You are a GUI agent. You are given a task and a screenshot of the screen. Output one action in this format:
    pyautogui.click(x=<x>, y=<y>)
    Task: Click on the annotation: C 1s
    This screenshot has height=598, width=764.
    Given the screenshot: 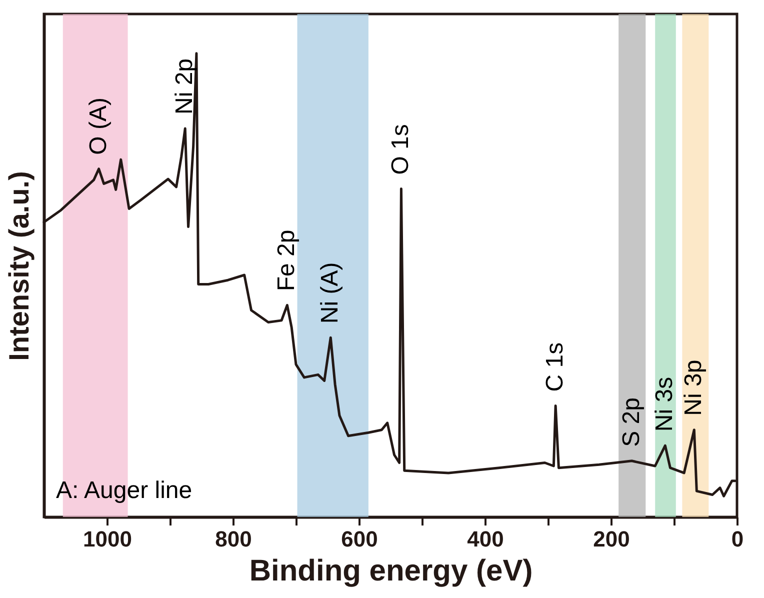 What is the action you would take?
    pyautogui.click(x=555, y=367)
    